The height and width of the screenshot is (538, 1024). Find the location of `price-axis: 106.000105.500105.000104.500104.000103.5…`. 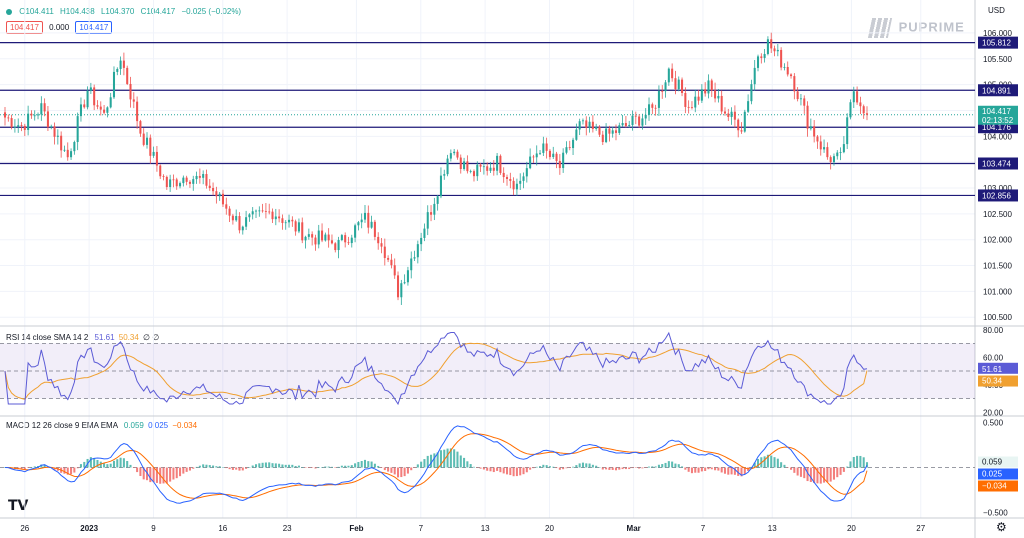

price-axis: 106.000105.500105.000104.500104.000103.5… is located at coordinates (998, 273).